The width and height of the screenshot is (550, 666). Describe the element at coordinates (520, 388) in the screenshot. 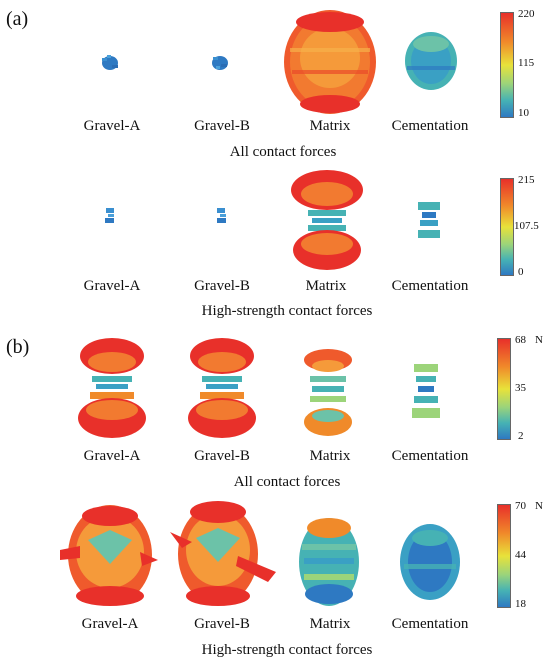

I see `colorbar-mid: 35` at that location.